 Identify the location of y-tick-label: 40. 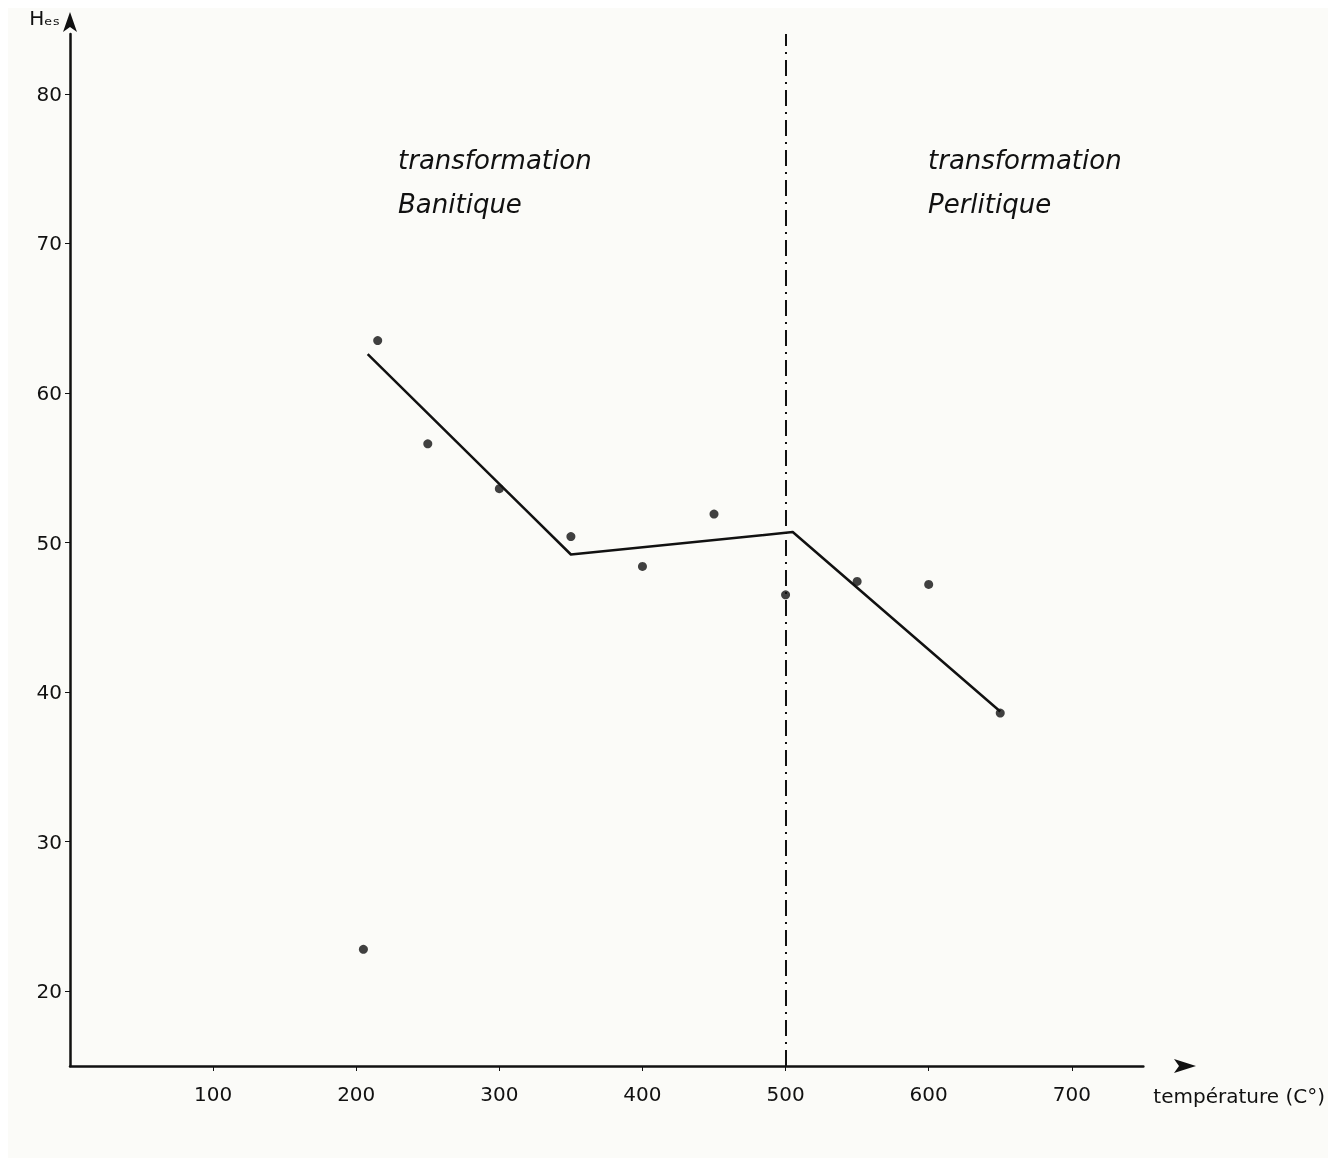
(49, 692).